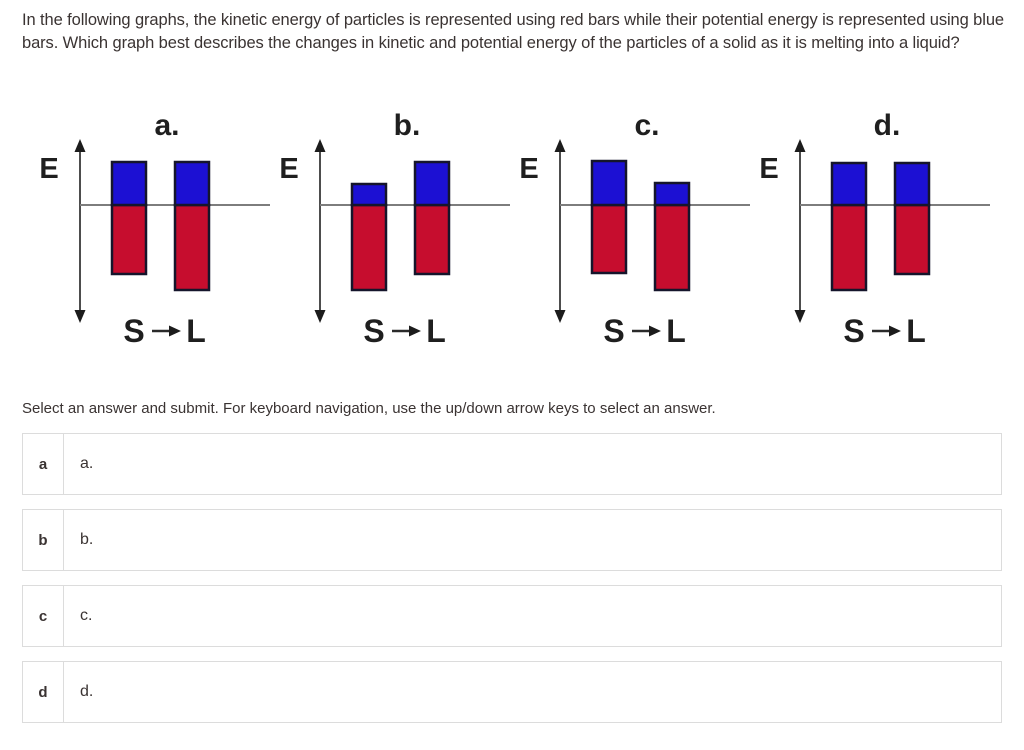 This screenshot has height=750, width=1024. Describe the element at coordinates (86, 615) in the screenshot. I see `answer-option-label: c.` at that location.